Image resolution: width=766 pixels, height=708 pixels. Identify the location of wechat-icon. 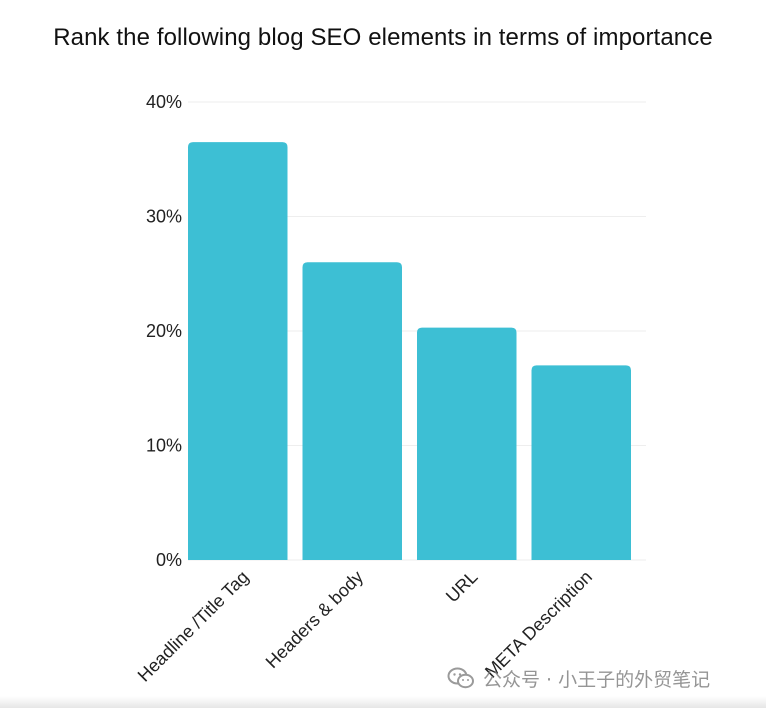
(460, 678).